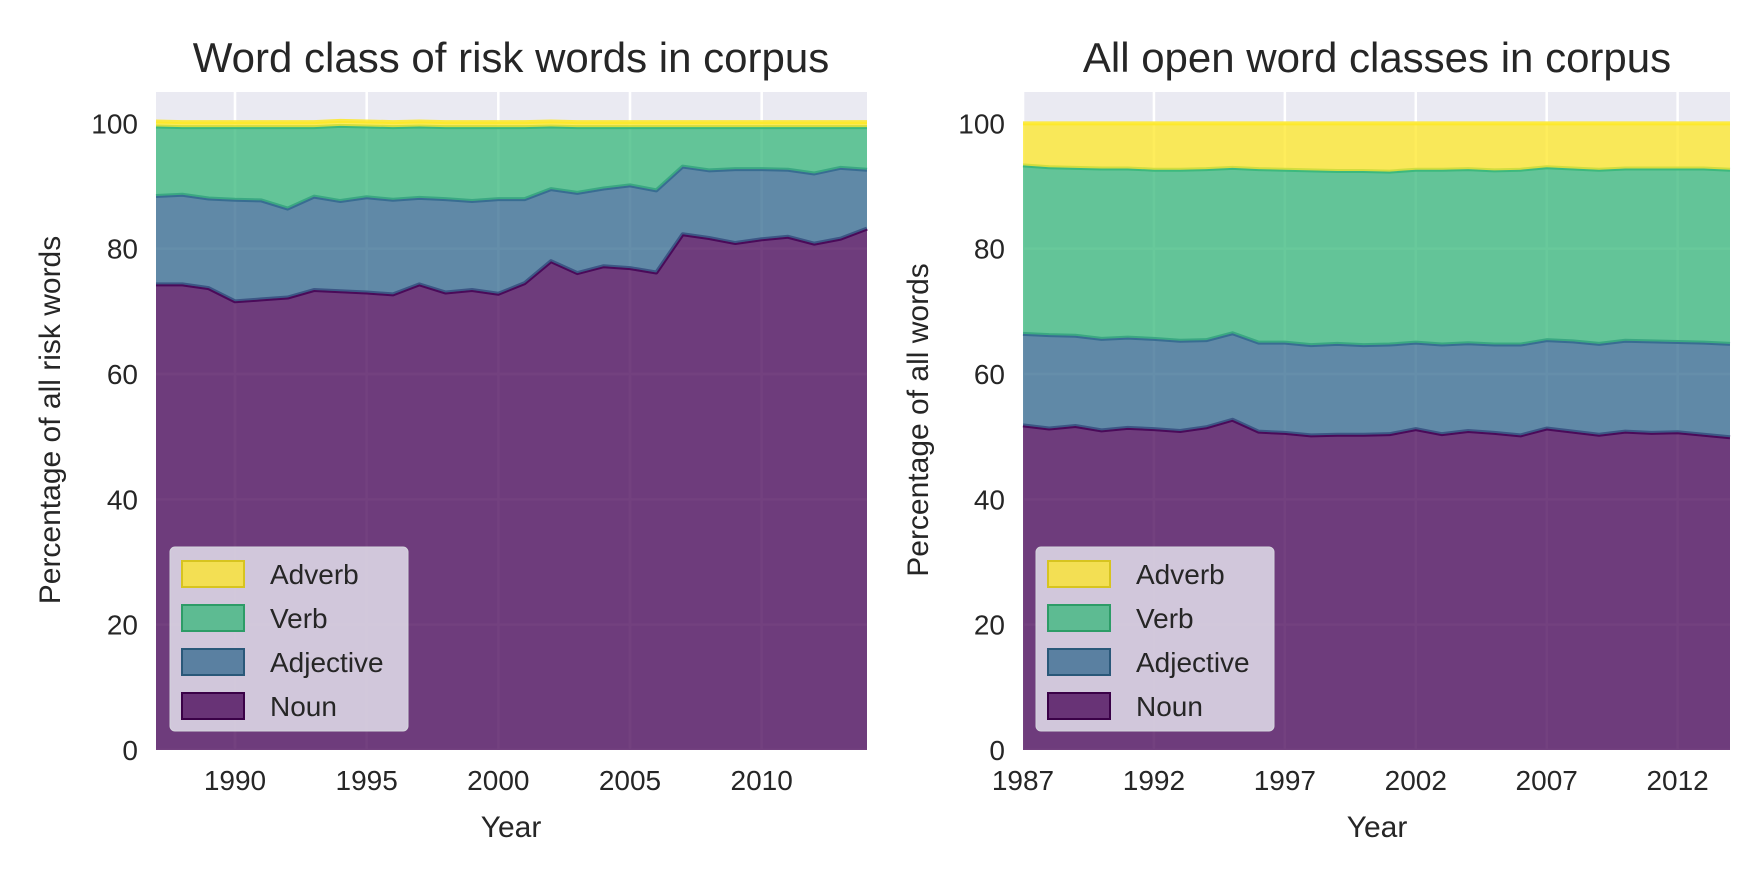 This screenshot has width=1760, height=880. I want to click on area-adjective, so click(1376, 385).